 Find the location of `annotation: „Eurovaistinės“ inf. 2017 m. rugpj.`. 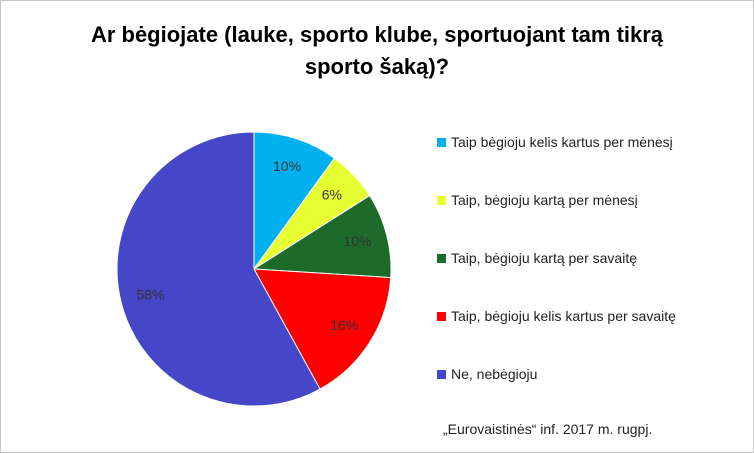

annotation: „Eurovaistinės“ inf. 2017 m. rugpj. is located at coordinates (548, 429).